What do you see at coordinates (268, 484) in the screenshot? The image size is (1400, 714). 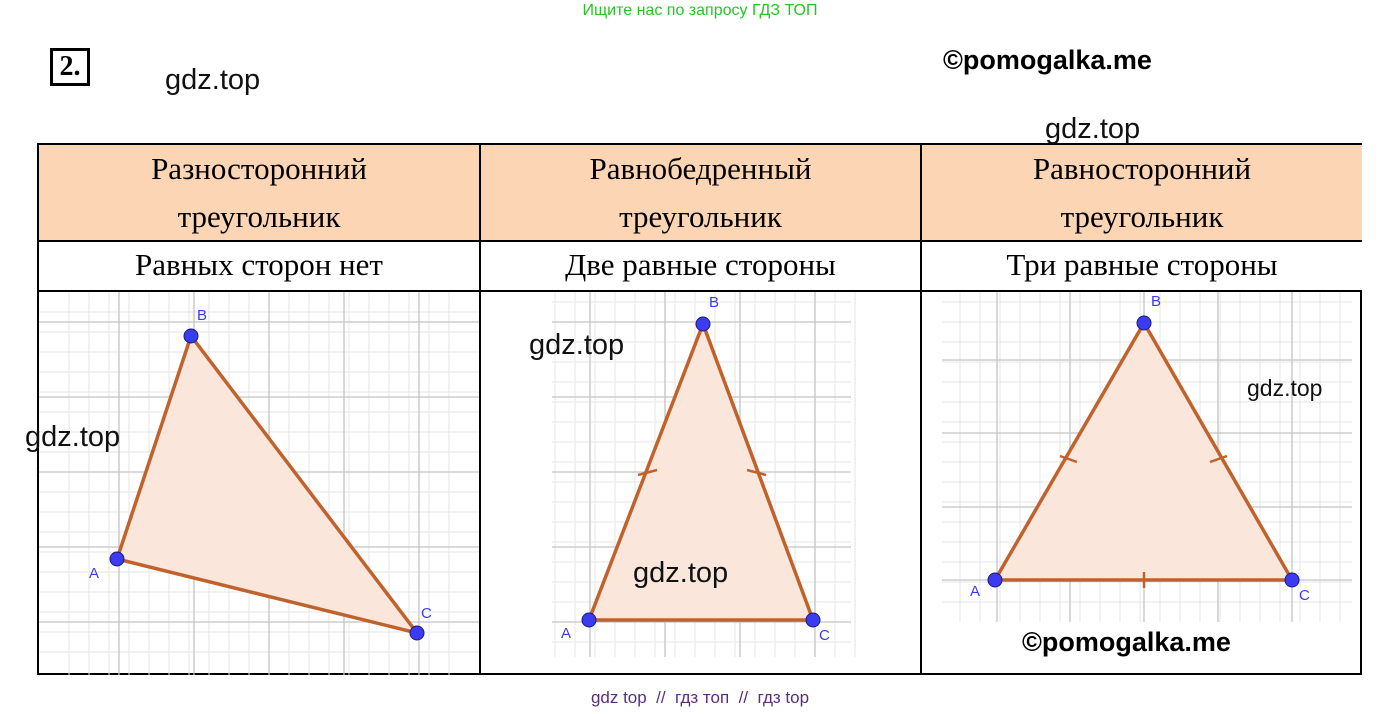 I see `triangle-shape` at bounding box center [268, 484].